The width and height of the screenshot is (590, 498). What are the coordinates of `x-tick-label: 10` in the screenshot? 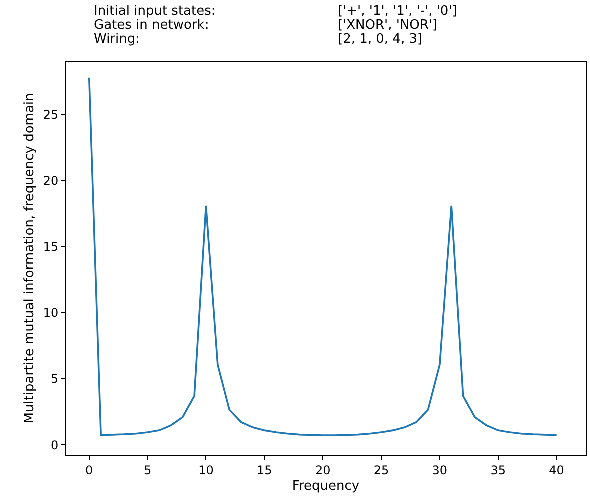 It's located at (206, 470).